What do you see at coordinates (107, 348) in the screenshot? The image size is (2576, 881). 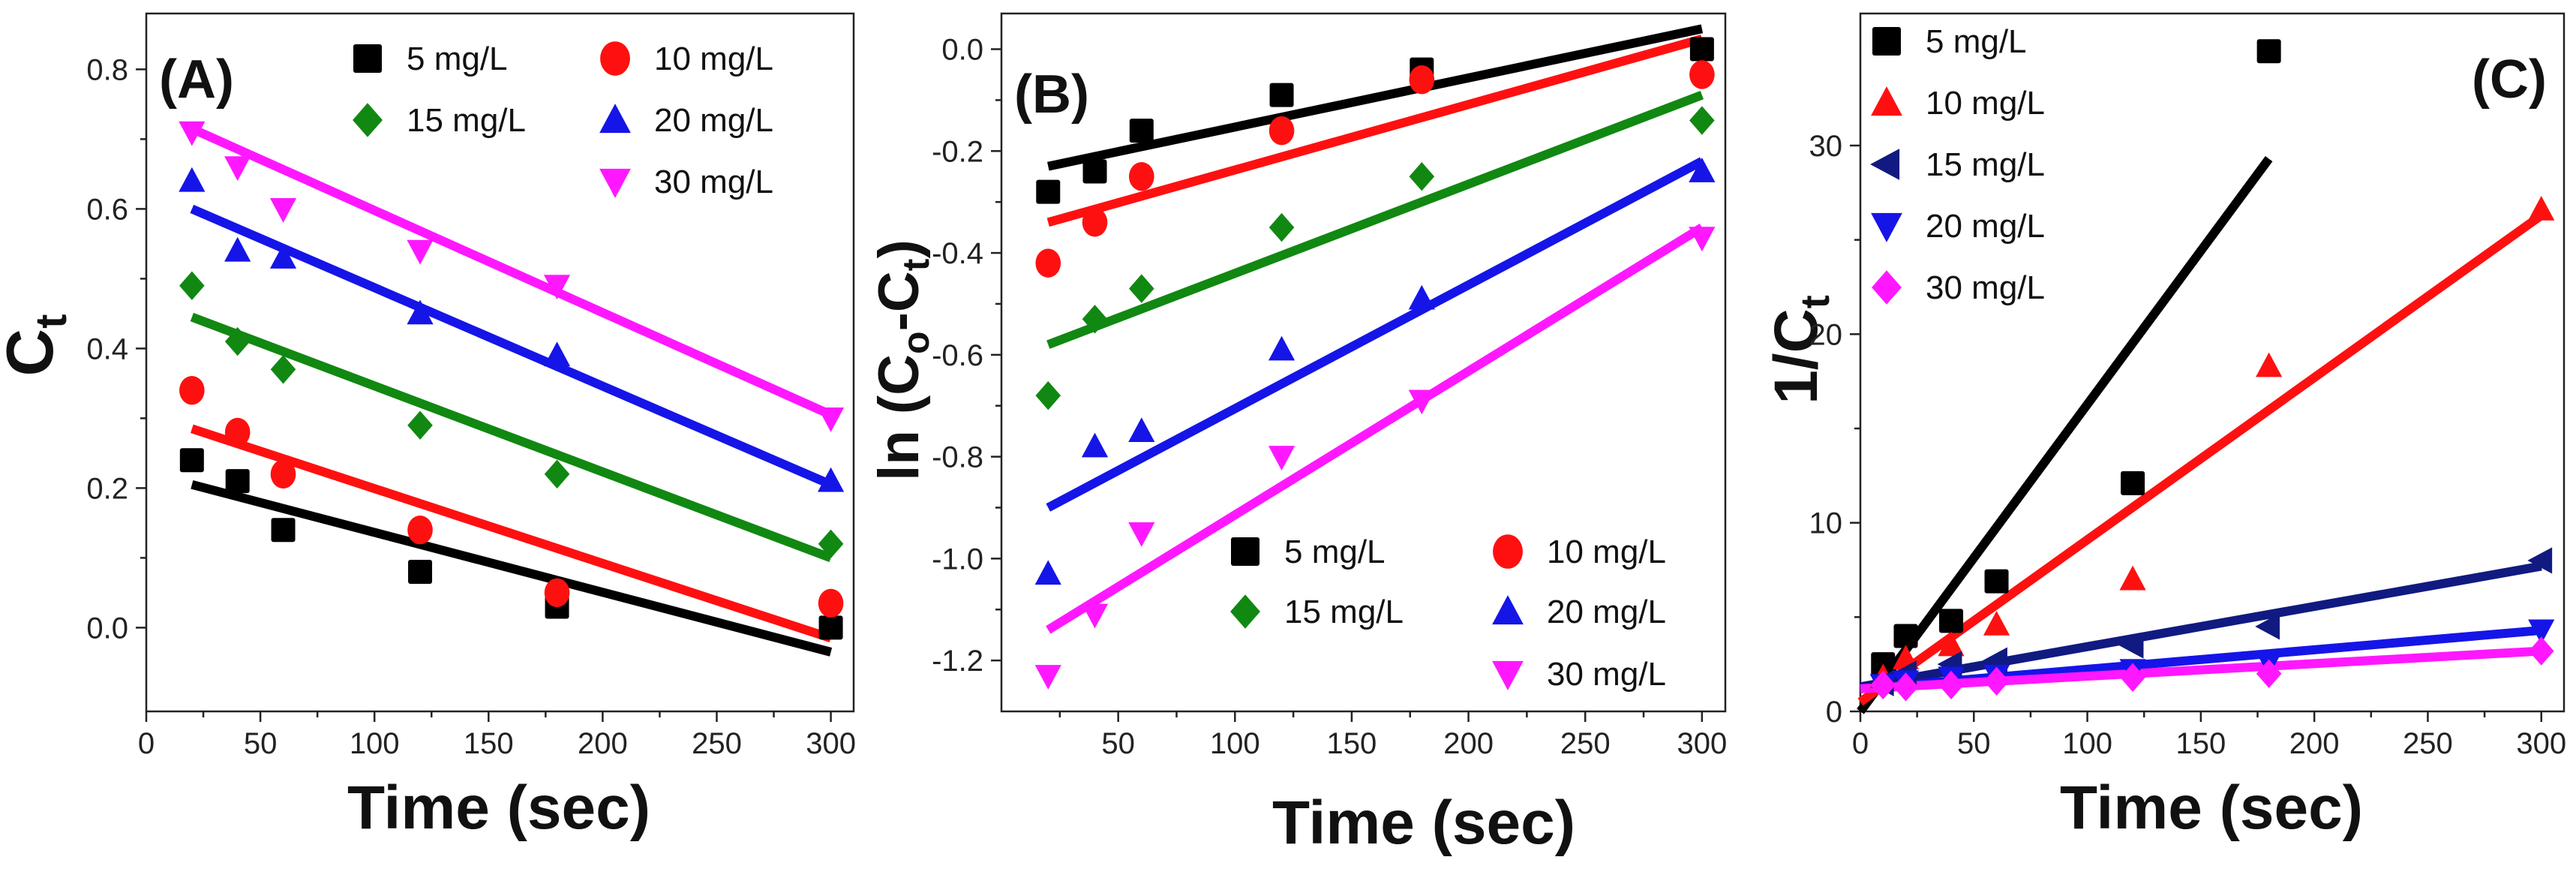 I see `y-tick-label: 0.4` at bounding box center [107, 348].